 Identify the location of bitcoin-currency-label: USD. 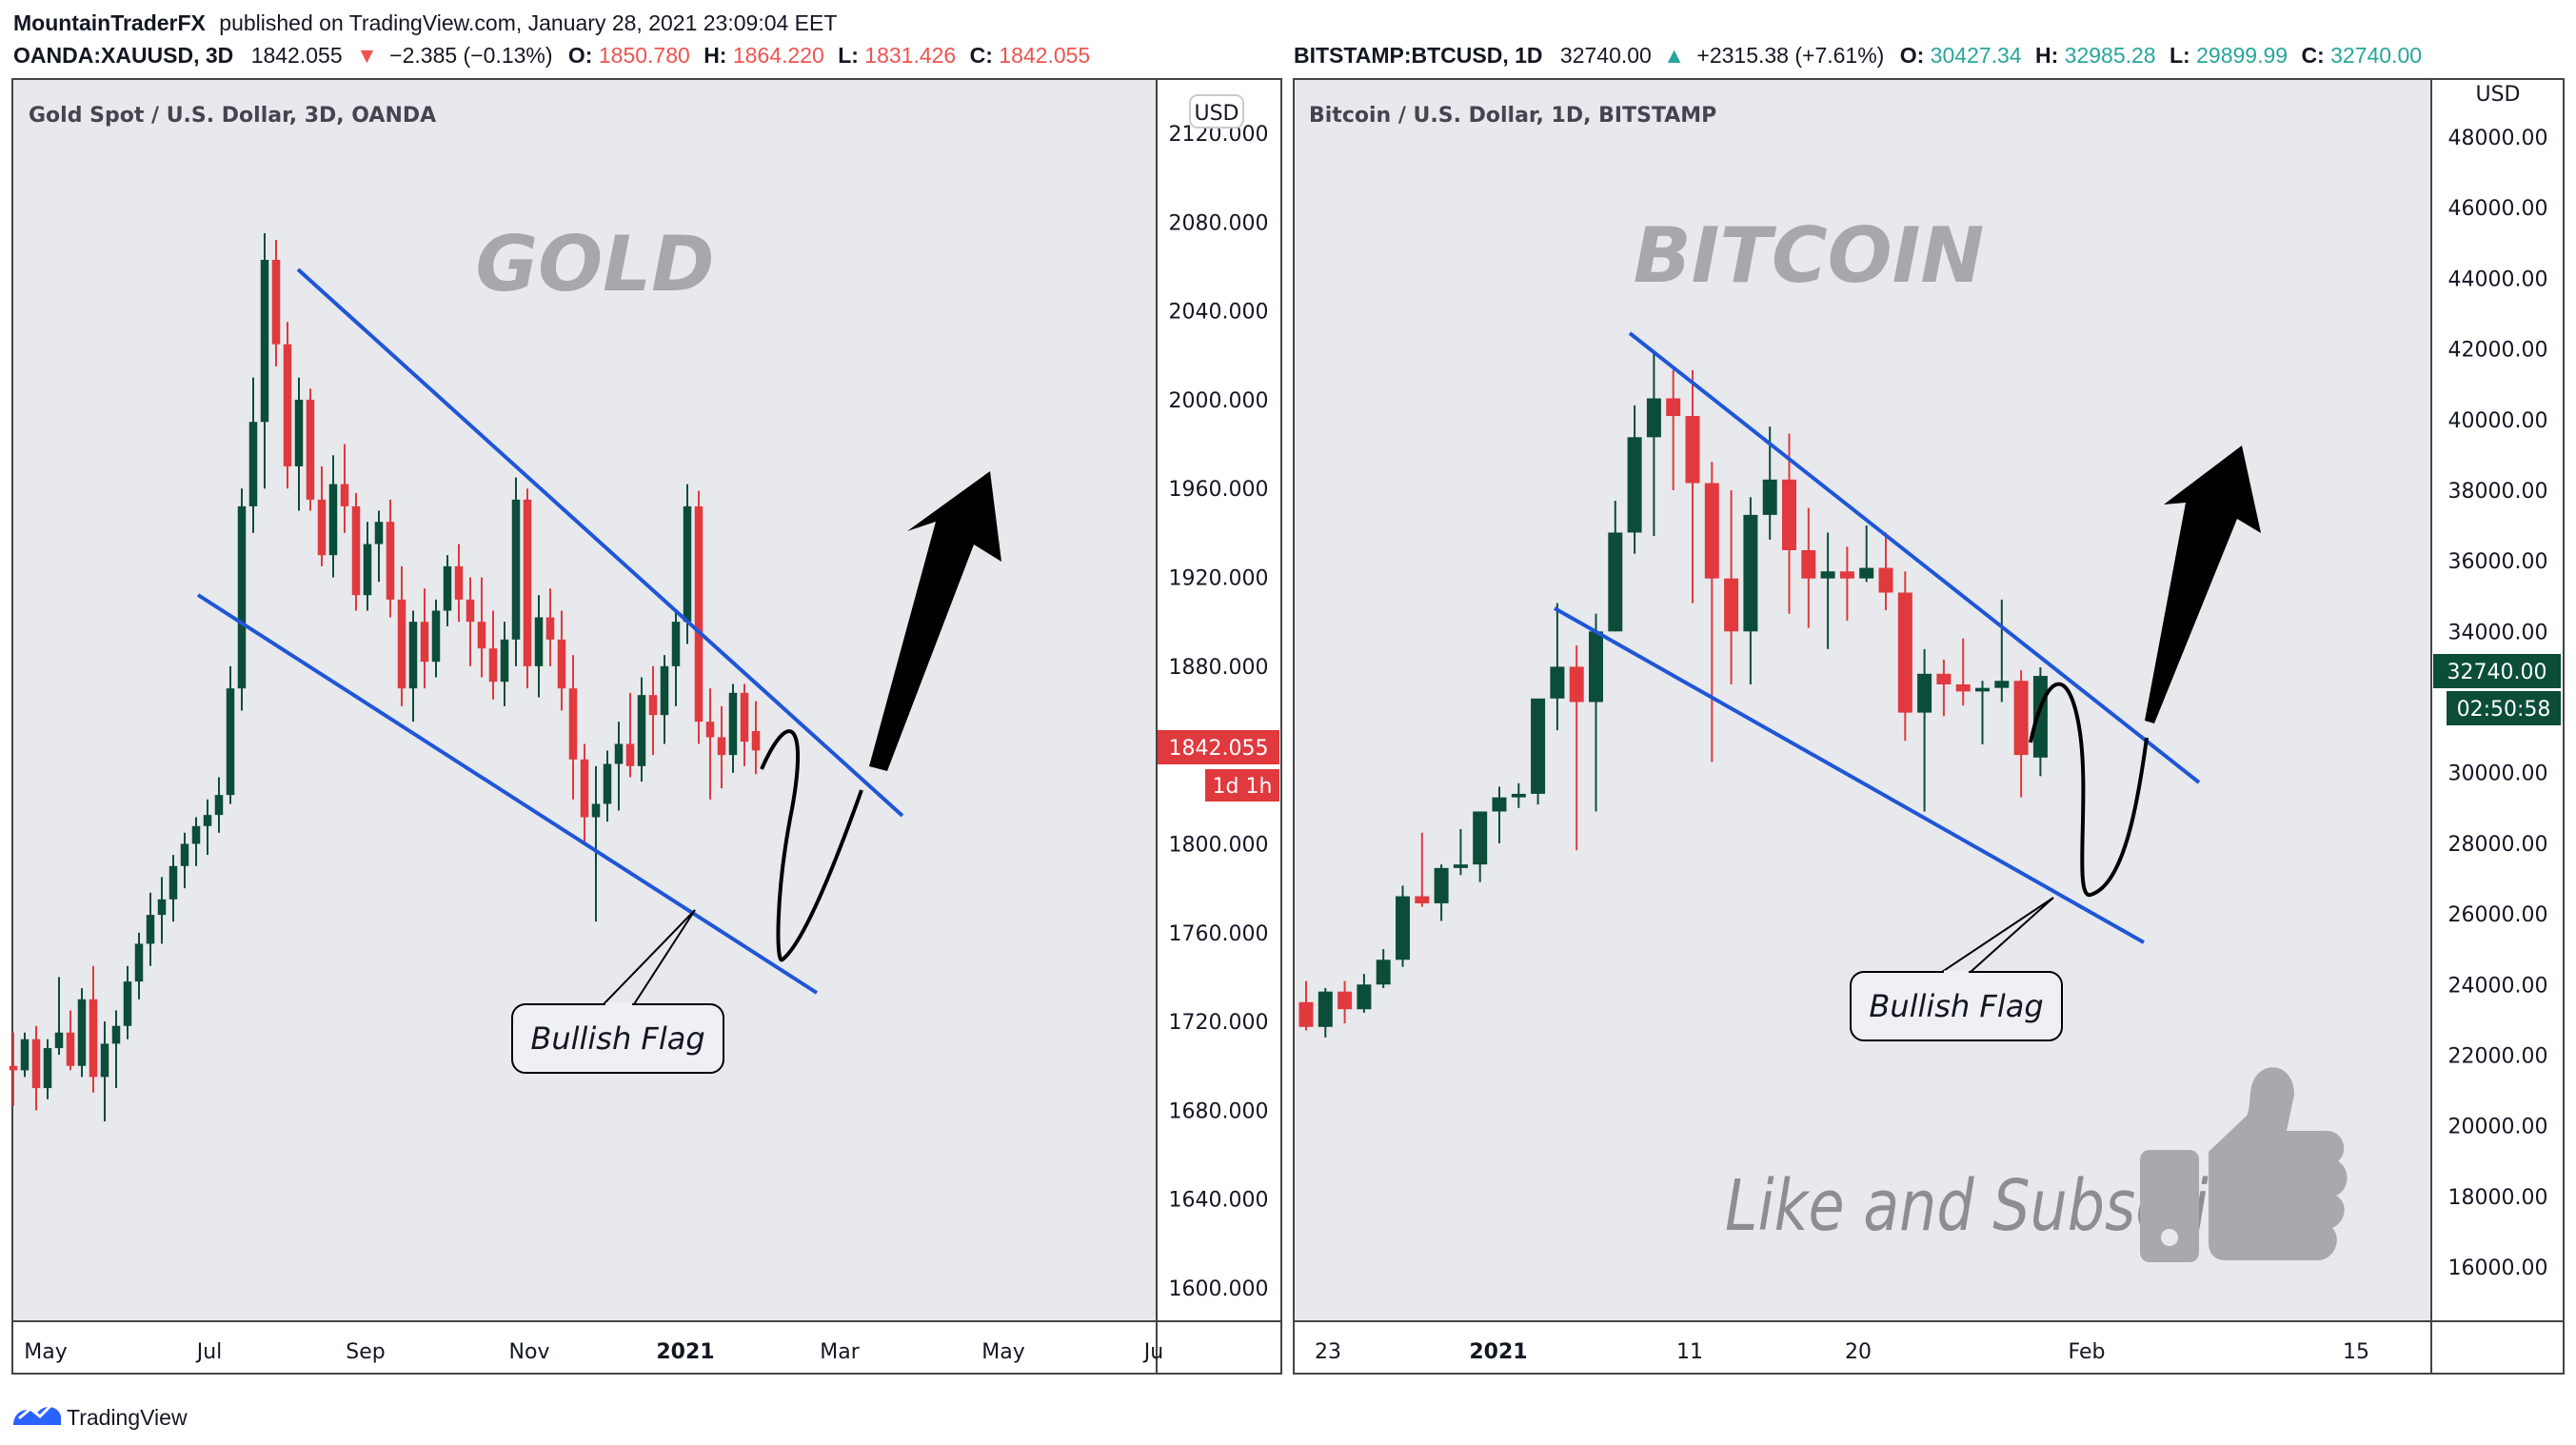
(2497, 95).